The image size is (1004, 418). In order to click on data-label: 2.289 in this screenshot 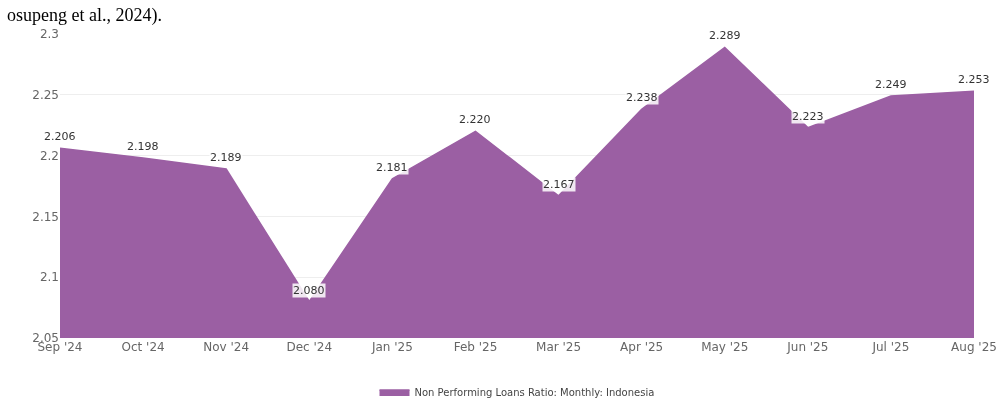, I will do `click(725, 35)`.